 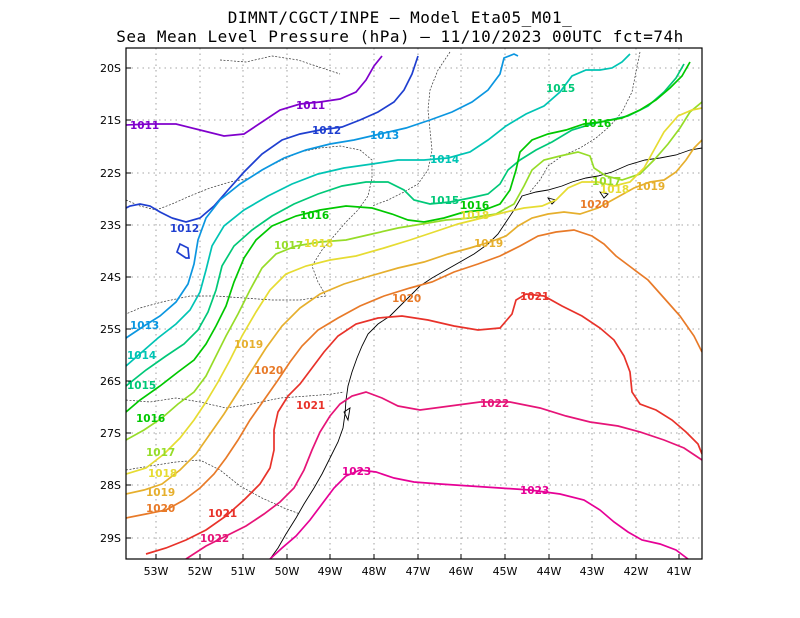 What do you see at coordinates (110, 538) in the screenshot?
I see `lat-label: 29S` at bounding box center [110, 538].